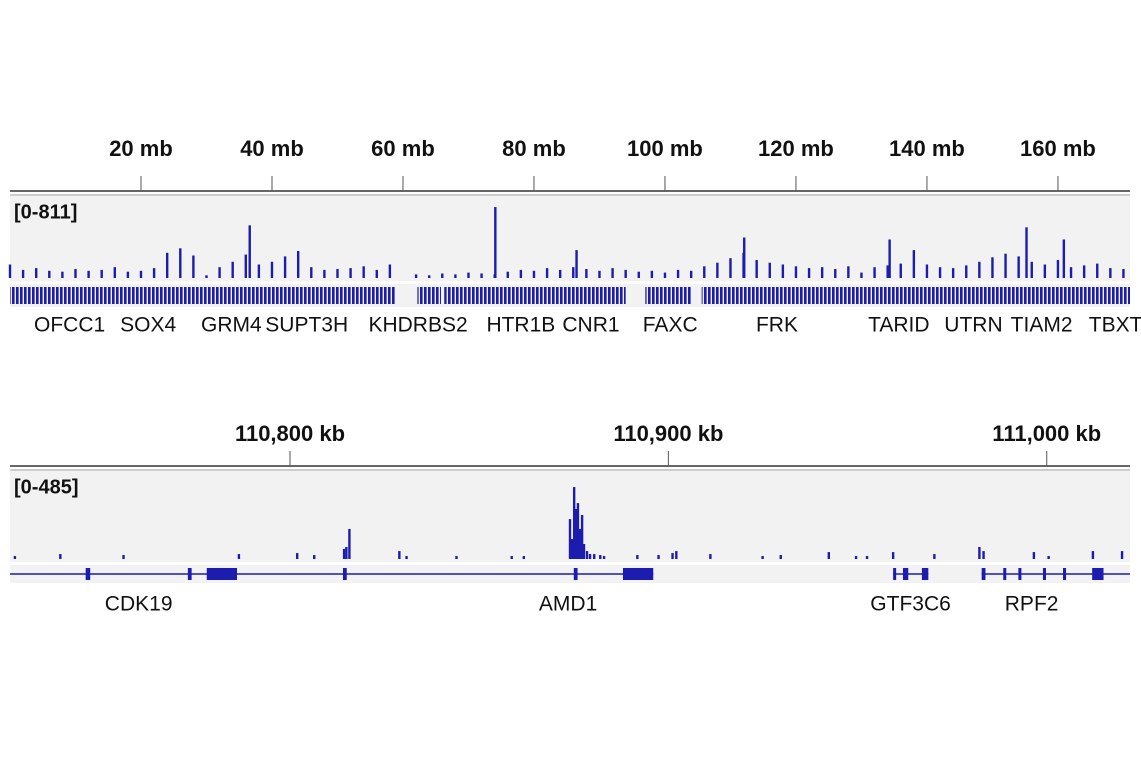 The height and width of the screenshot is (768, 1141). I want to click on gene-label: OFCC1, so click(69, 325).